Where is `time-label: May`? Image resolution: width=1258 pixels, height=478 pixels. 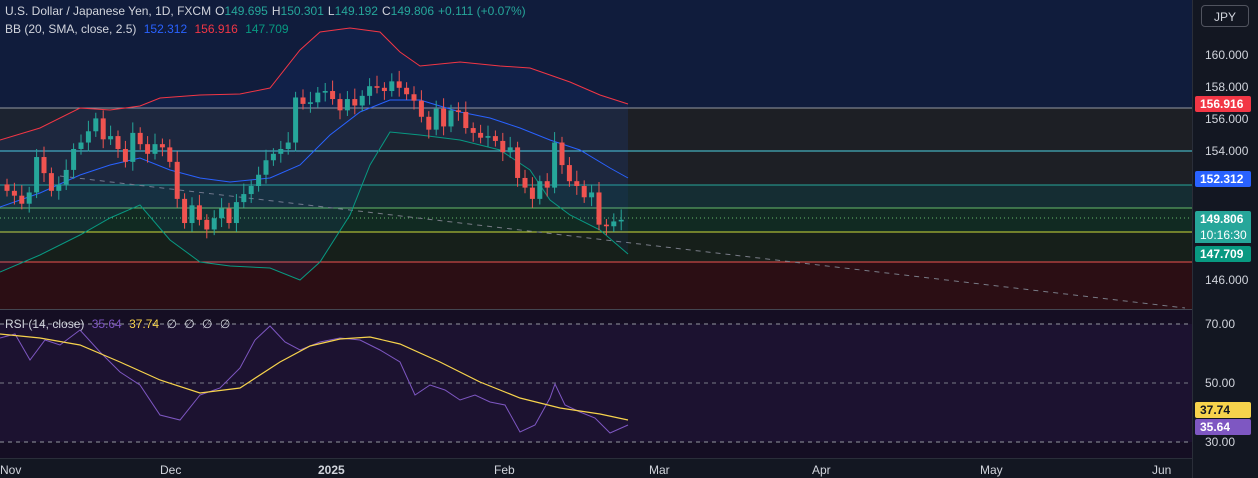 time-label: May is located at coordinates (991, 470).